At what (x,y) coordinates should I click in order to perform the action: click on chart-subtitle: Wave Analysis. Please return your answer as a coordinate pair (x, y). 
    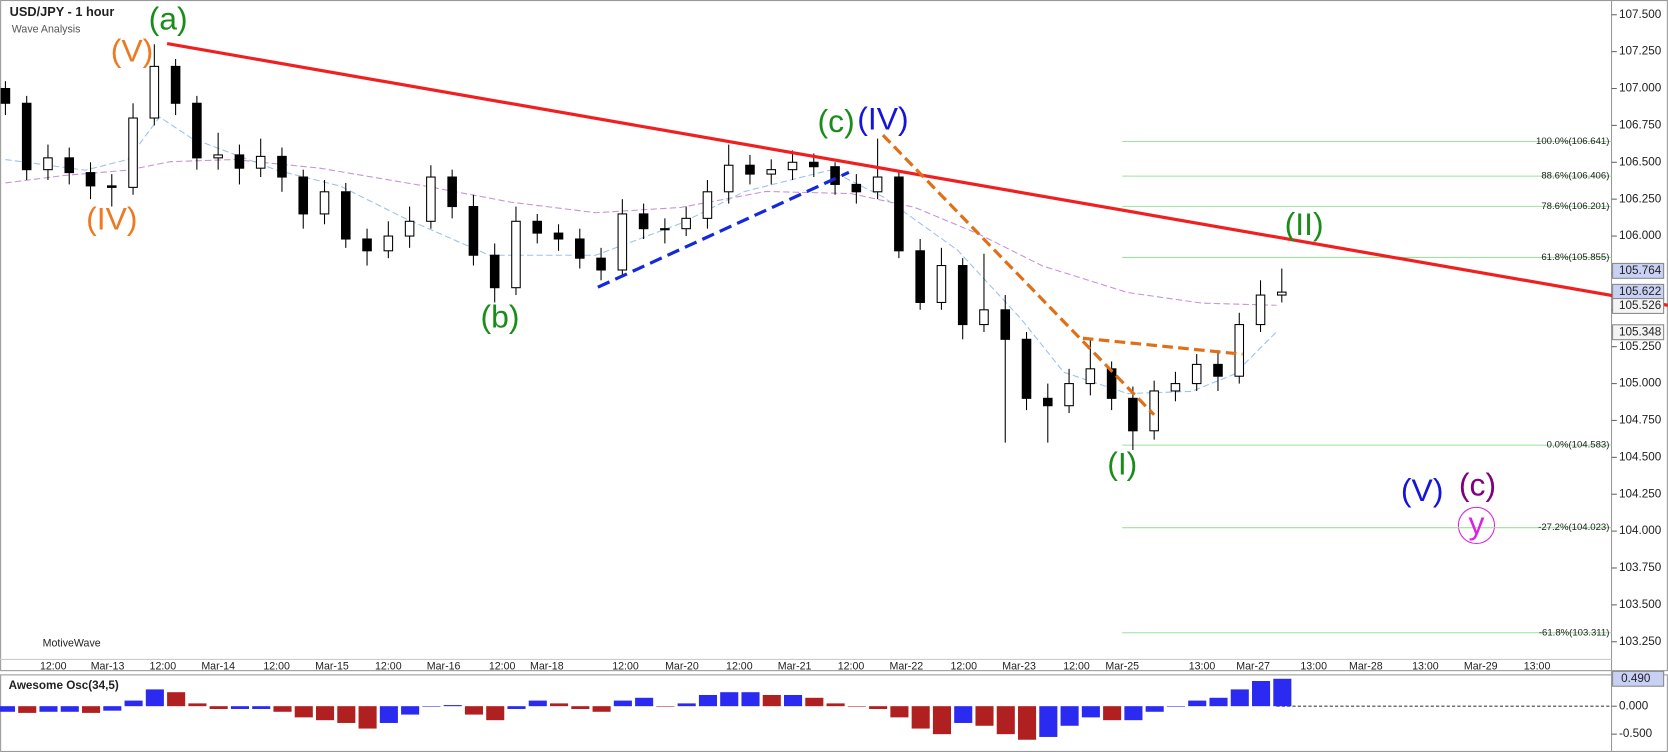
    Looking at the image, I should click on (46, 30).